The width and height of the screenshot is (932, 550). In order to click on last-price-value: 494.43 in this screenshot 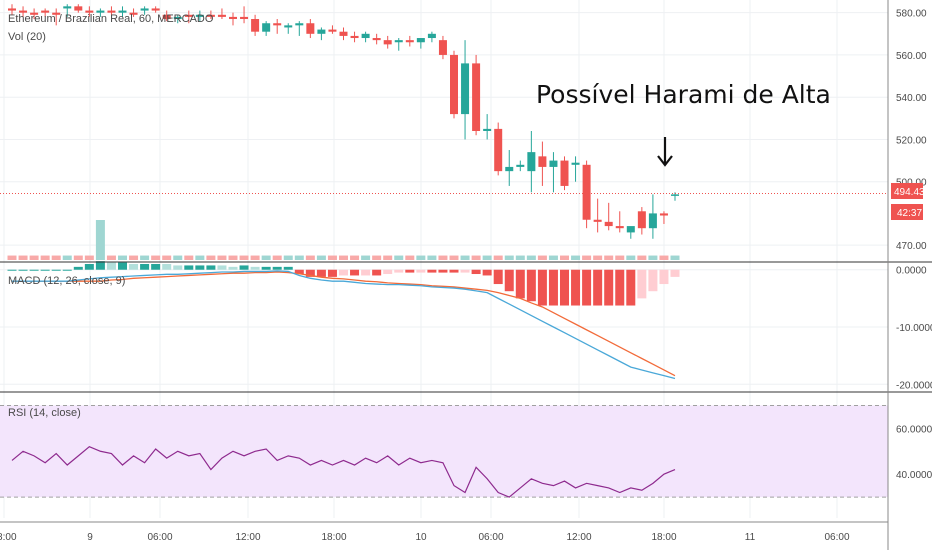, I will do `click(909, 192)`.